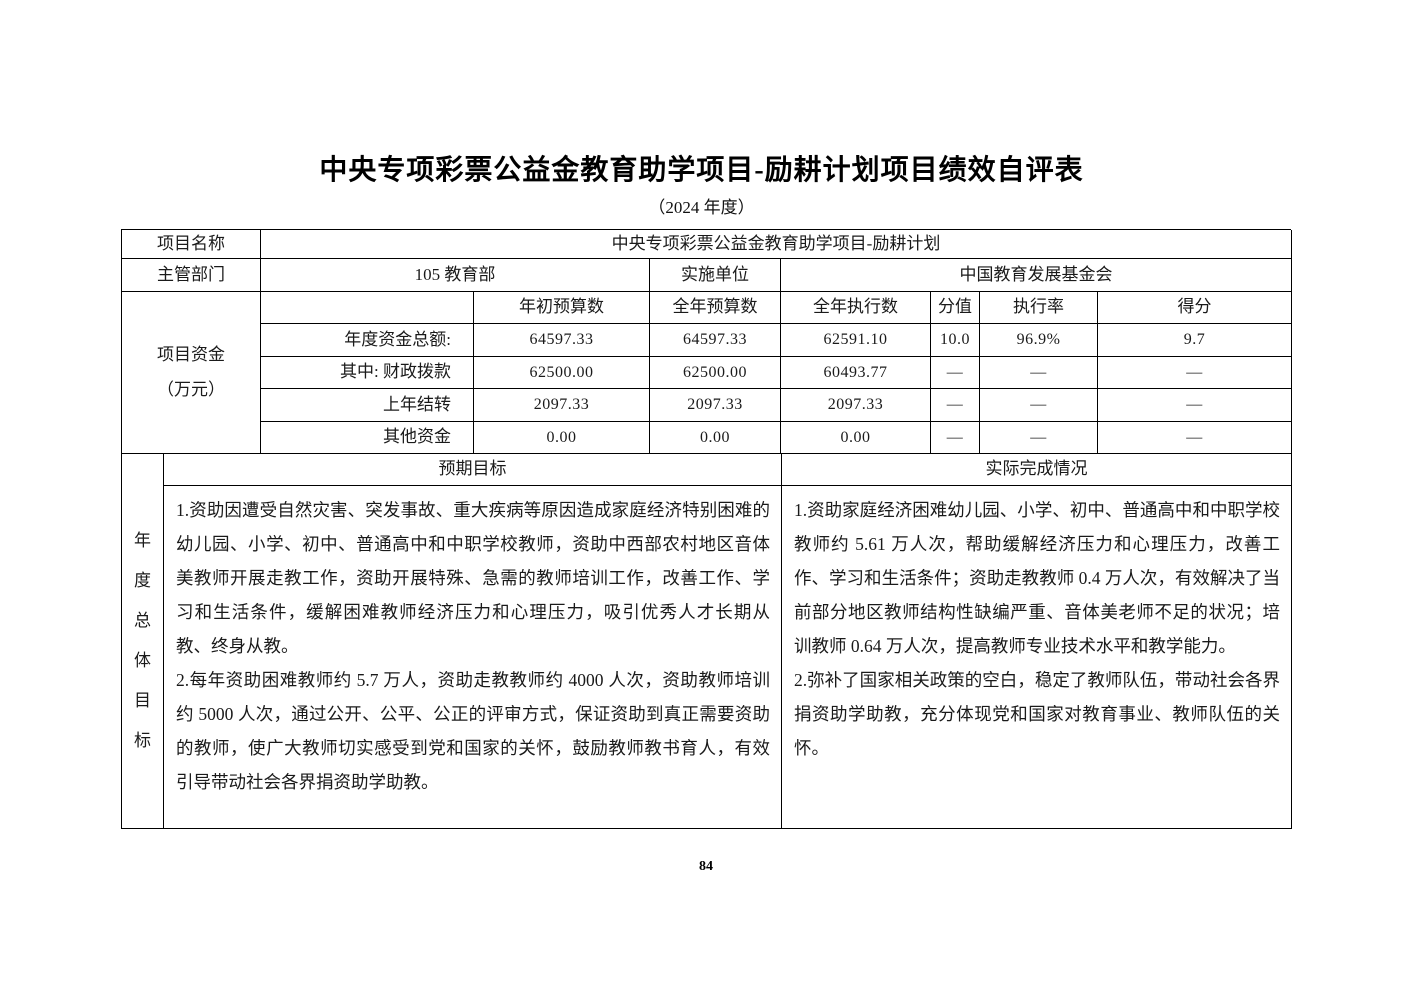 Image resolution: width=1403 pixels, height=992 pixels. What do you see at coordinates (1039, 340) in the screenshot?
I see `funding-cell: 96.9%` at bounding box center [1039, 340].